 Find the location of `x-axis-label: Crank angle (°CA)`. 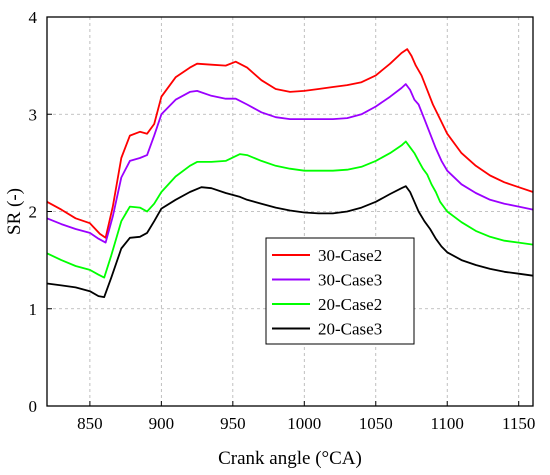

x-axis-label: Crank angle (°CA) is located at coordinates (290, 458).